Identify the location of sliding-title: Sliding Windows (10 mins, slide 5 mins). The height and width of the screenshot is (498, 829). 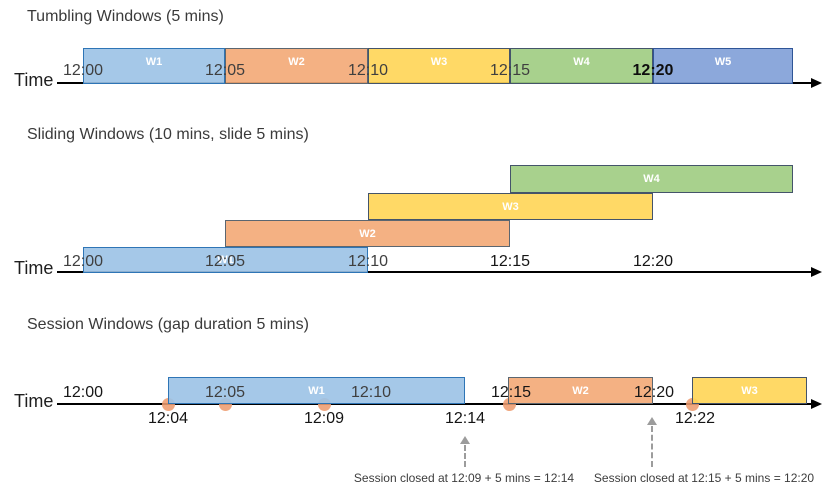
(168, 134).